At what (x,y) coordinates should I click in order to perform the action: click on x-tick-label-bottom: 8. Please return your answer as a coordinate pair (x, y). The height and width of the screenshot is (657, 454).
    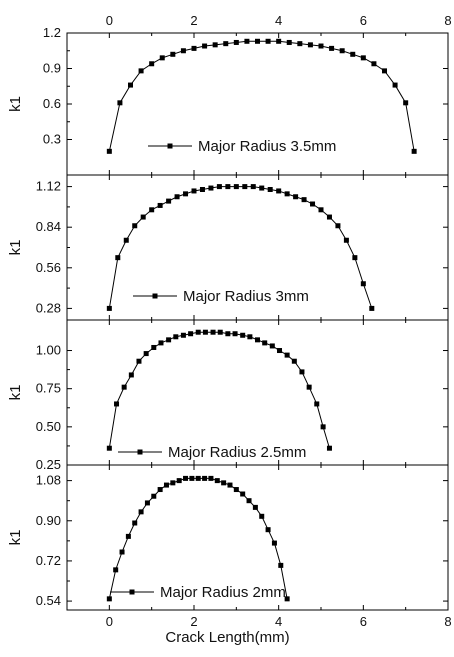
    Looking at the image, I should click on (447, 621).